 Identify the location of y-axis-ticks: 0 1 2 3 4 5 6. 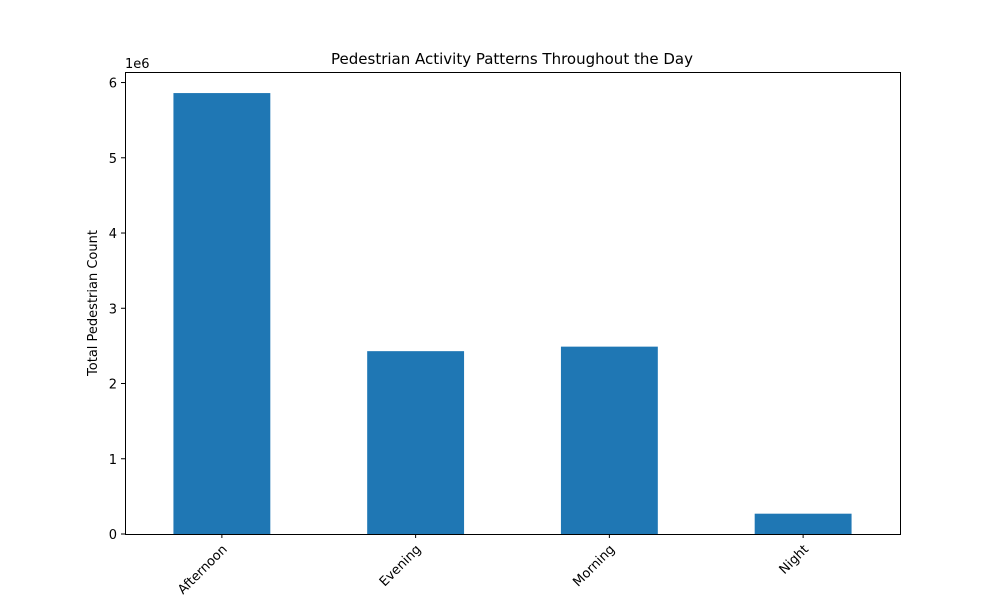
(117, 310).